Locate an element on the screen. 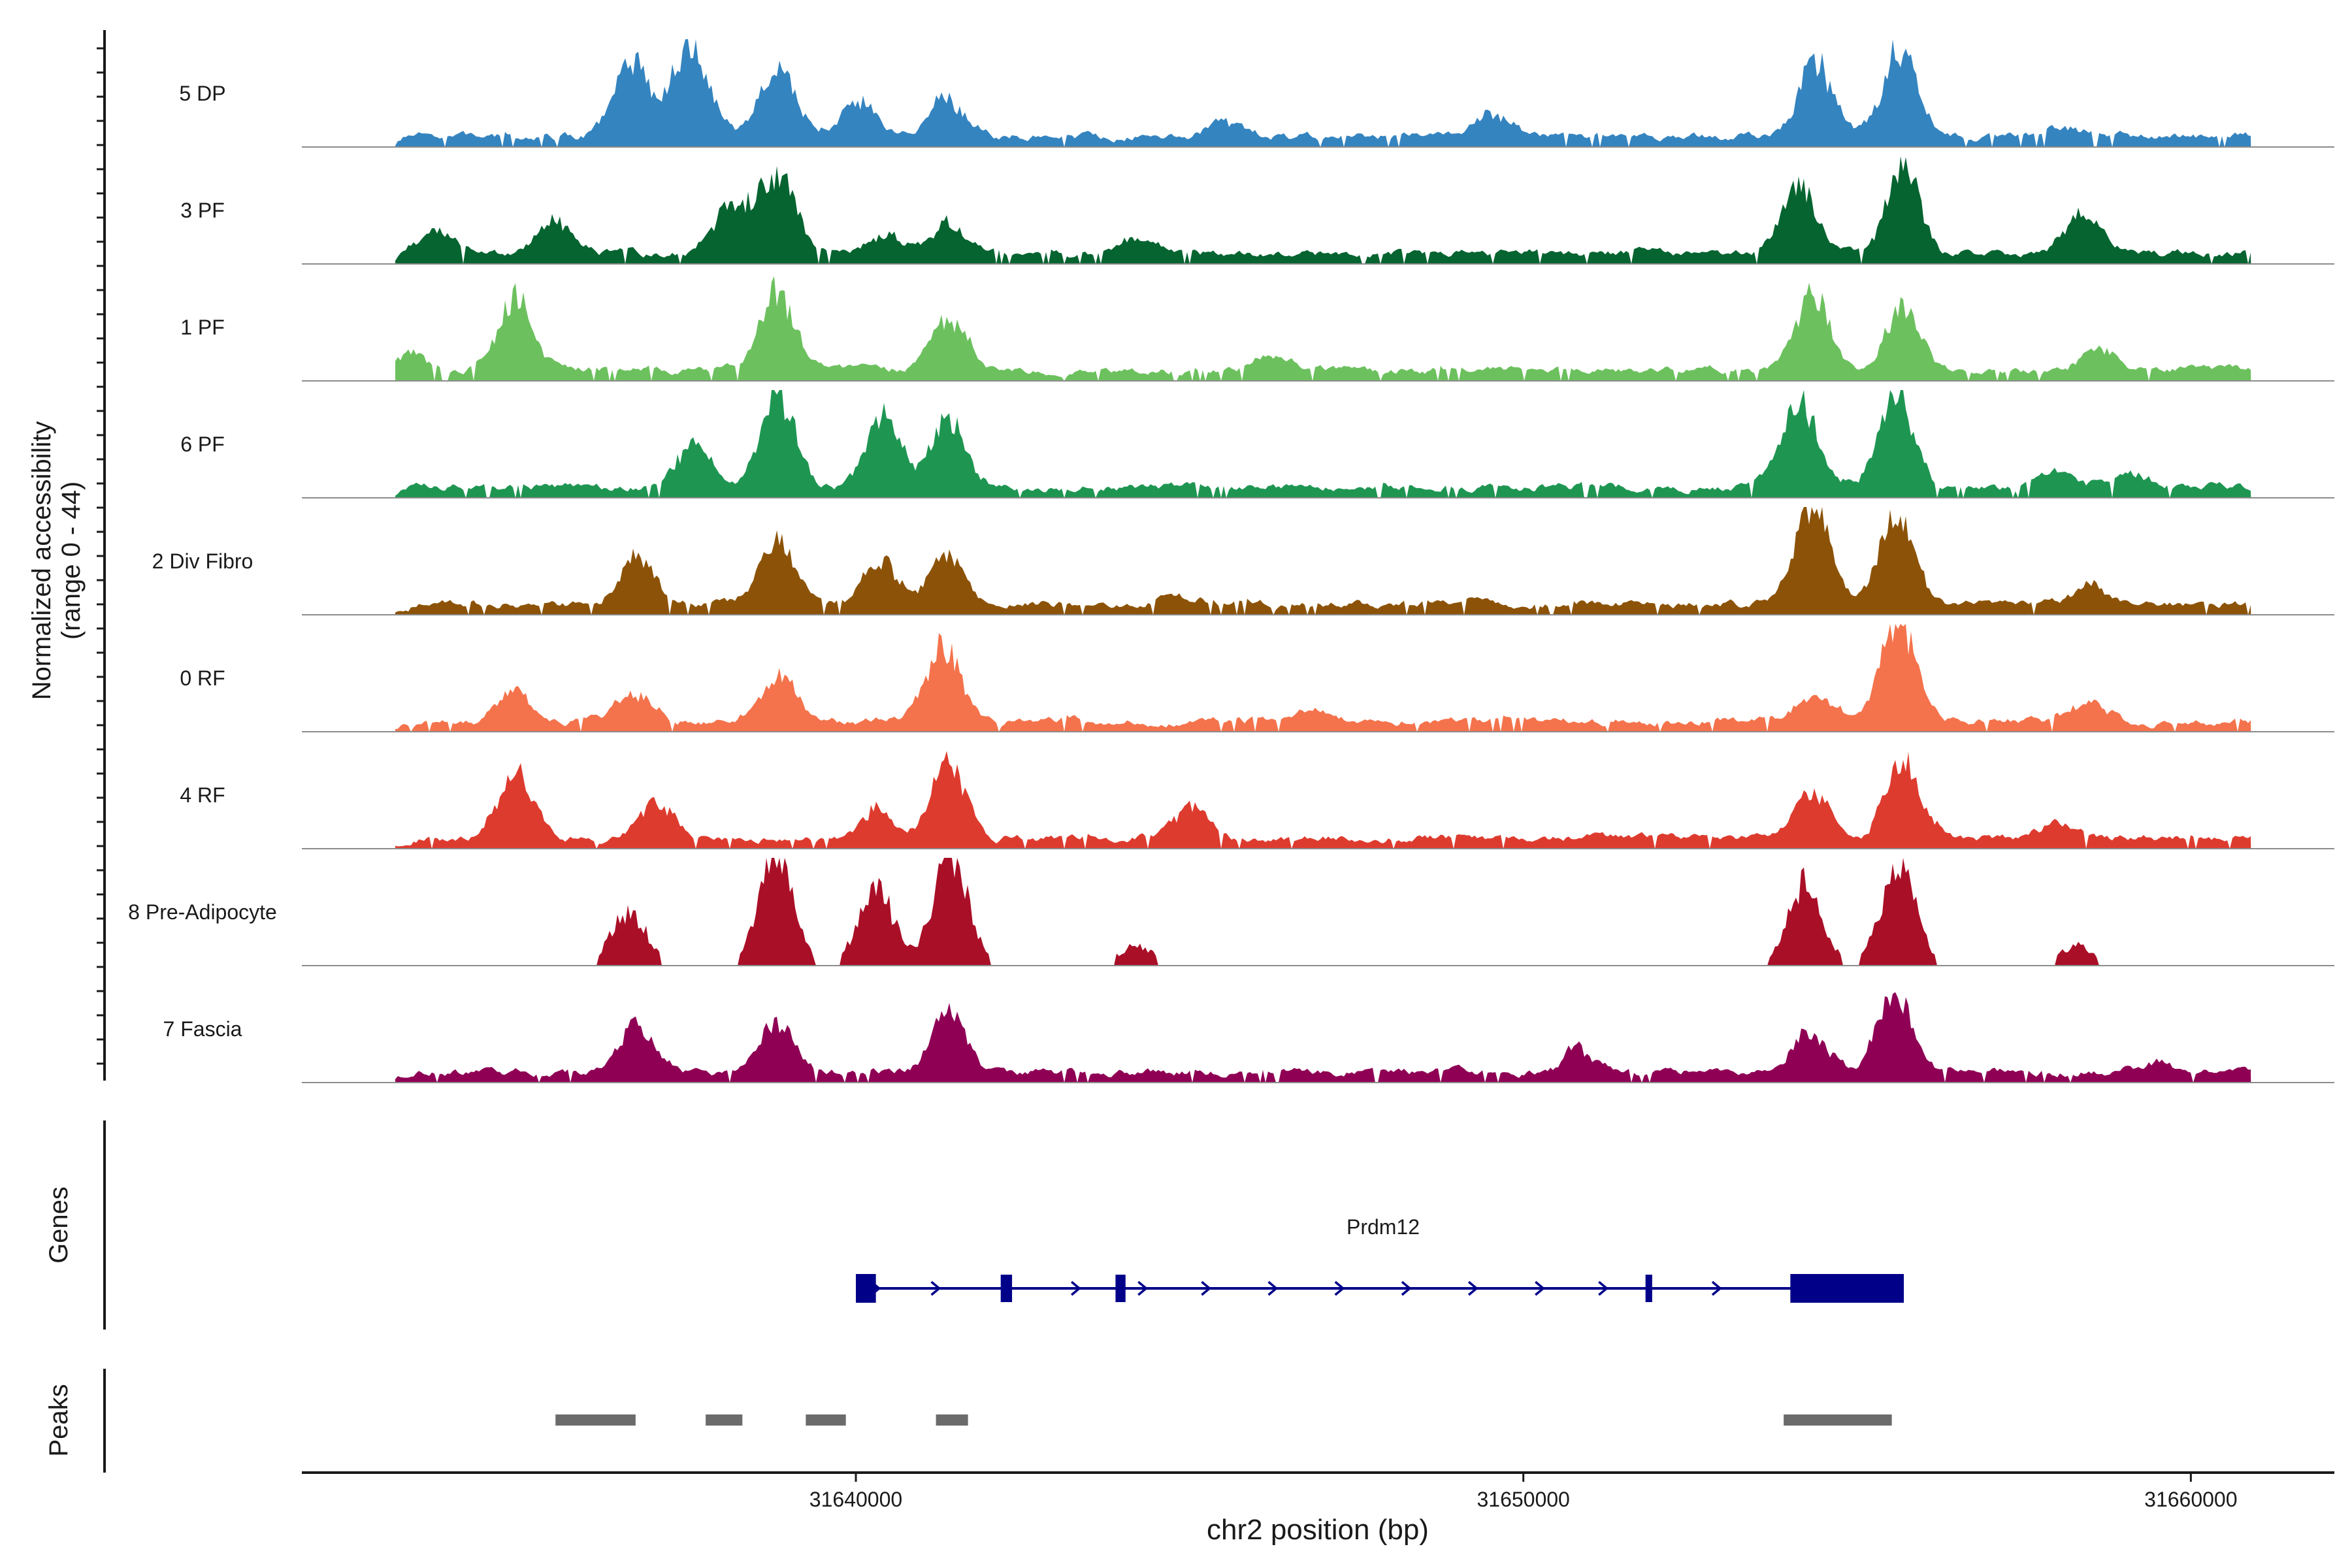  peak-regions is located at coordinates (1223, 1420).